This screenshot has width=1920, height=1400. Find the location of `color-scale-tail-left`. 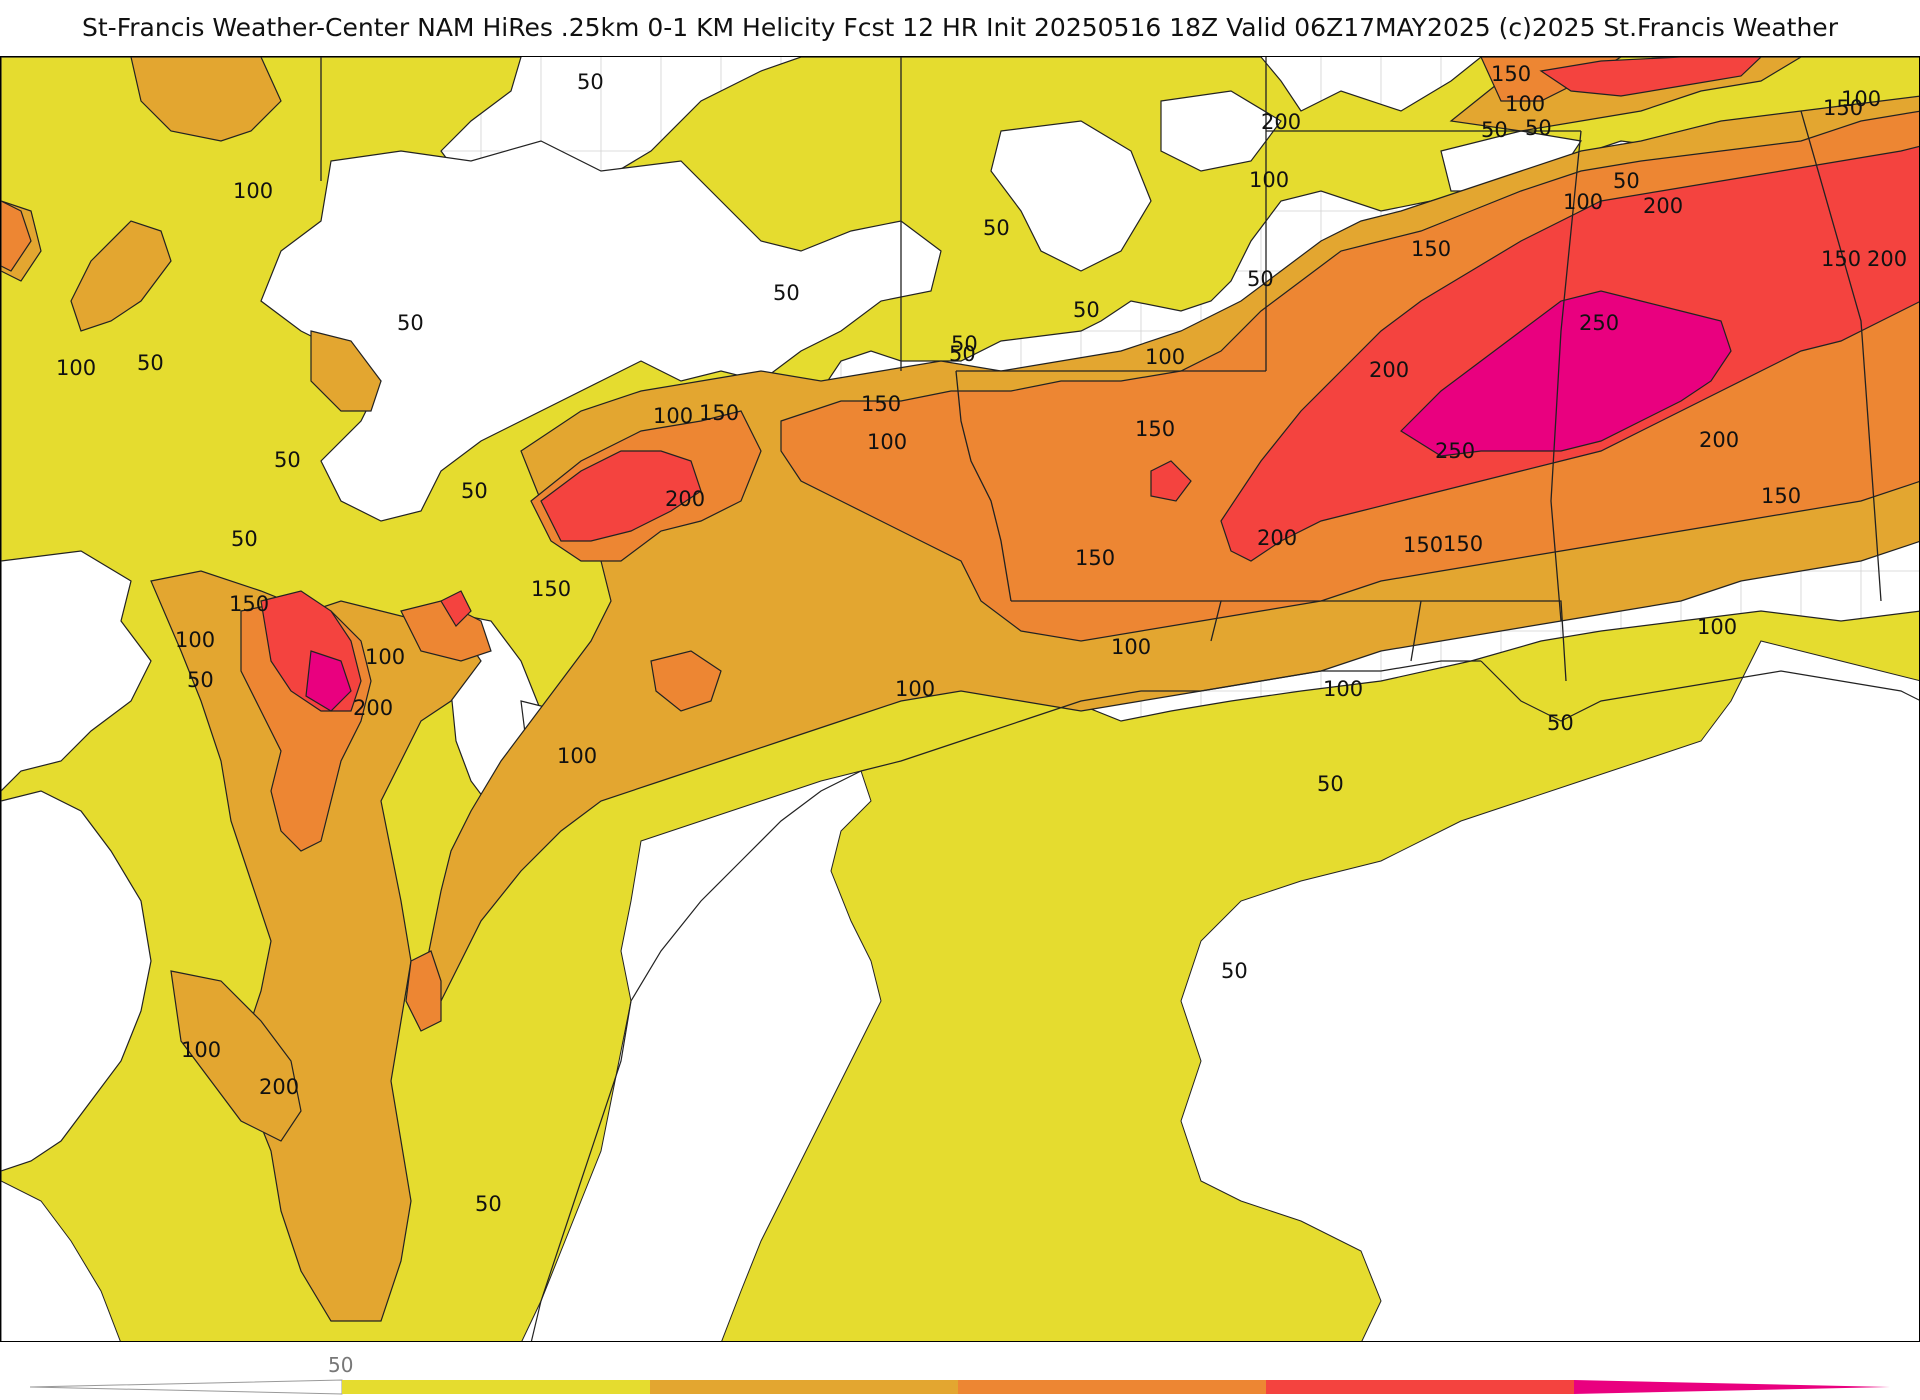

color-scale-tail-left is located at coordinates (186, 1387).